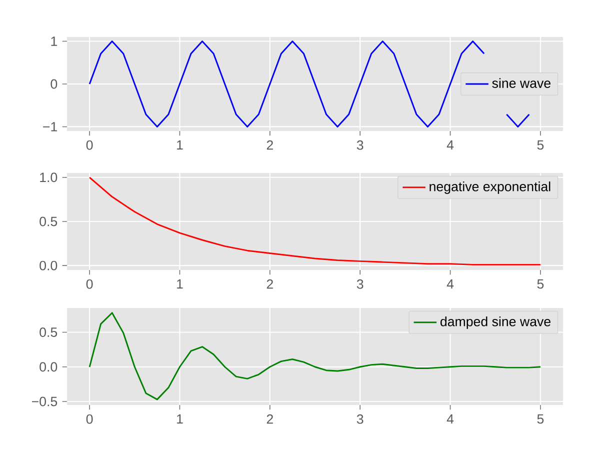  What do you see at coordinates (54, 41) in the screenshot?
I see `y-tick-label: 1` at bounding box center [54, 41].